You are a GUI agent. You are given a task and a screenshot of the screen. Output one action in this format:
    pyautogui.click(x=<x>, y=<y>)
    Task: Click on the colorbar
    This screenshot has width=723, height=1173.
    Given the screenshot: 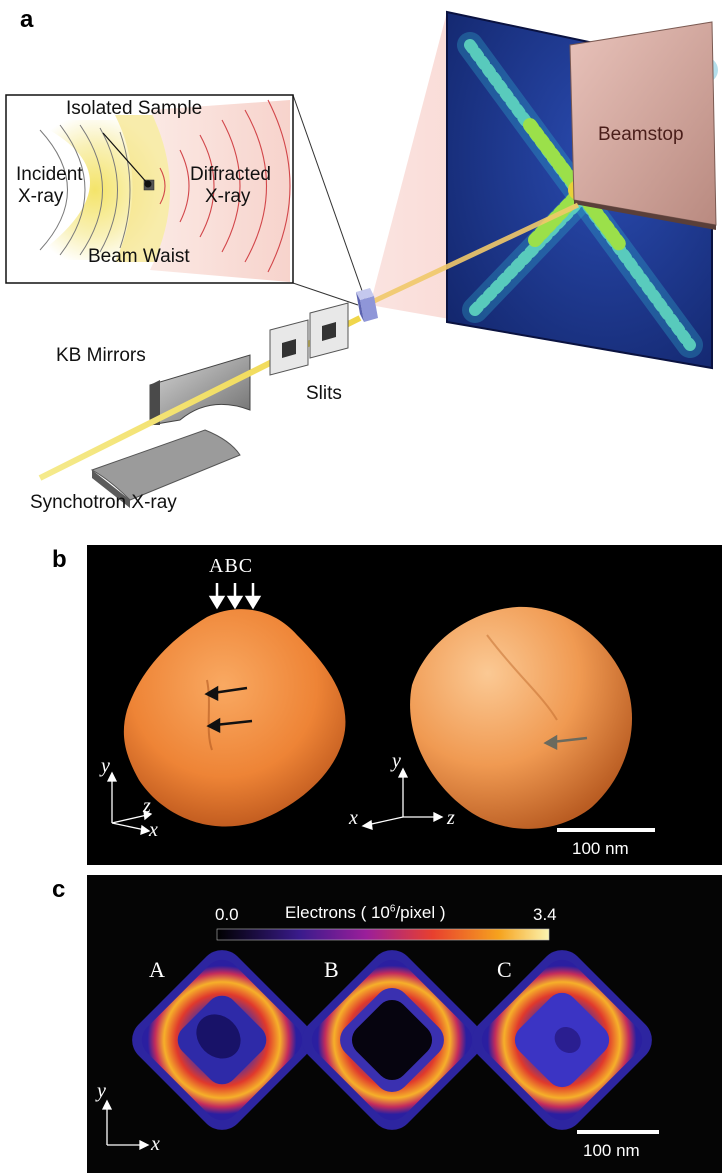 What is the action you would take?
    pyautogui.click(x=383, y=934)
    